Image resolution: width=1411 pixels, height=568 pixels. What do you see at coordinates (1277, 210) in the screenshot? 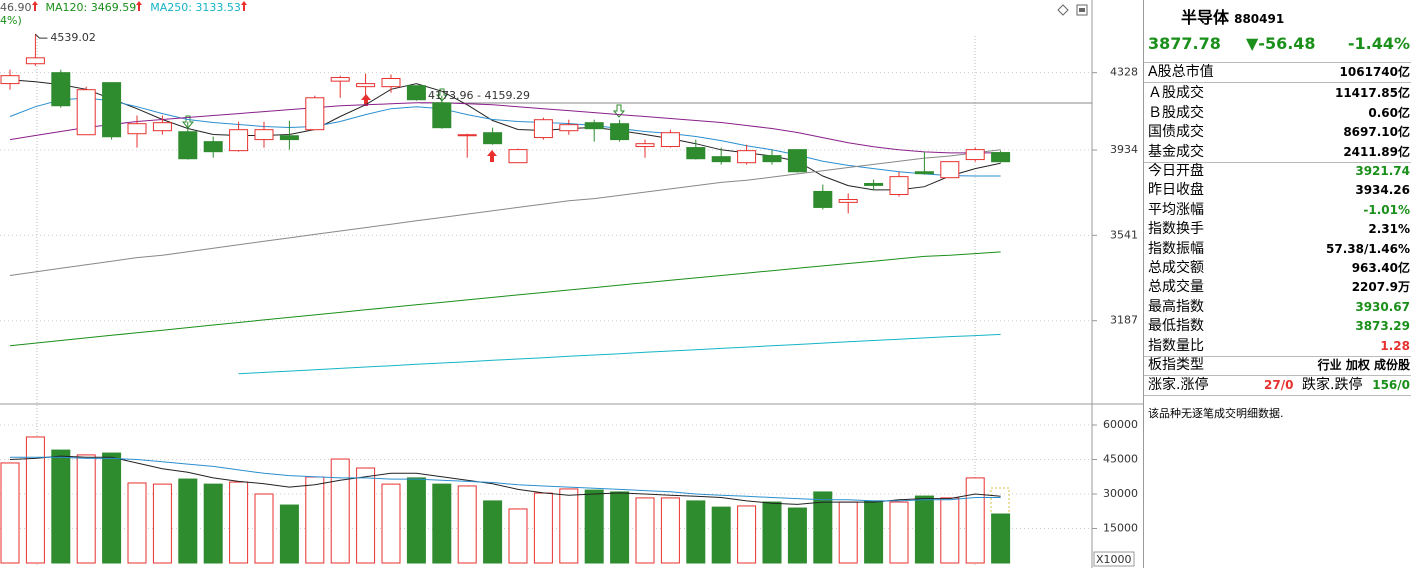
I see `quote-row: 平均涨幅 -1.01%` at bounding box center [1277, 210].